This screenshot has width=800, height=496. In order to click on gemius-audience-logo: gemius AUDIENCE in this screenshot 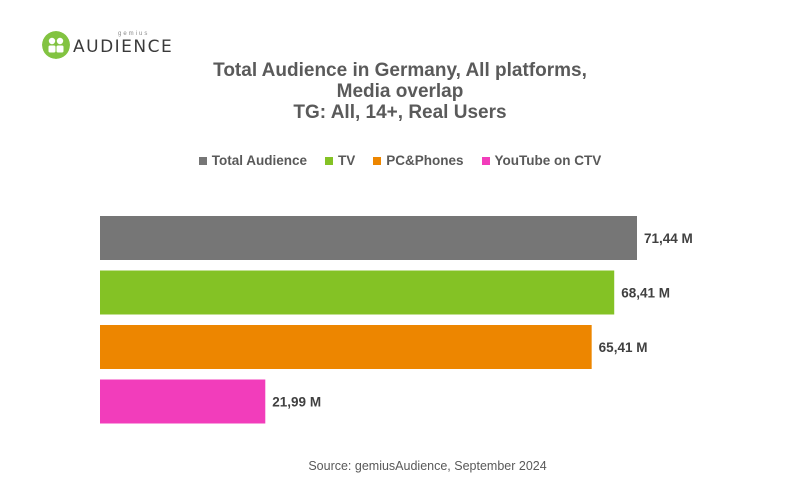, I will do `click(107, 47)`.